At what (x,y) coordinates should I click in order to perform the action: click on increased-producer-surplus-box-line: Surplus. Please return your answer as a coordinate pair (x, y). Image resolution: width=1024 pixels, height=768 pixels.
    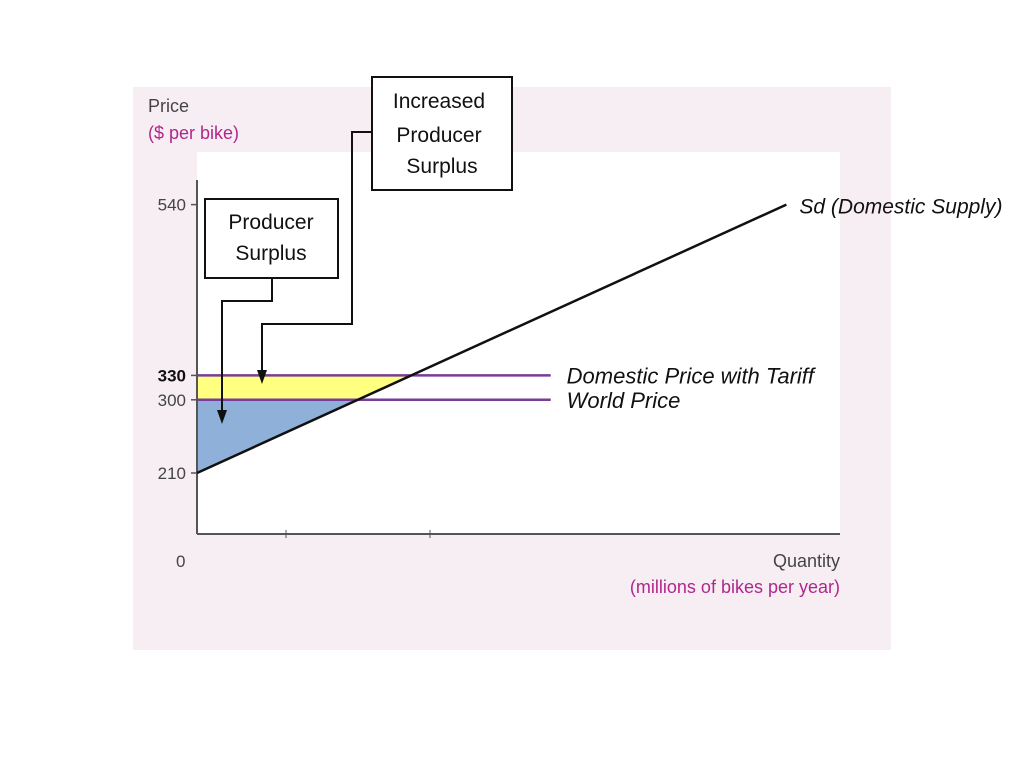
    Looking at the image, I should click on (441, 166).